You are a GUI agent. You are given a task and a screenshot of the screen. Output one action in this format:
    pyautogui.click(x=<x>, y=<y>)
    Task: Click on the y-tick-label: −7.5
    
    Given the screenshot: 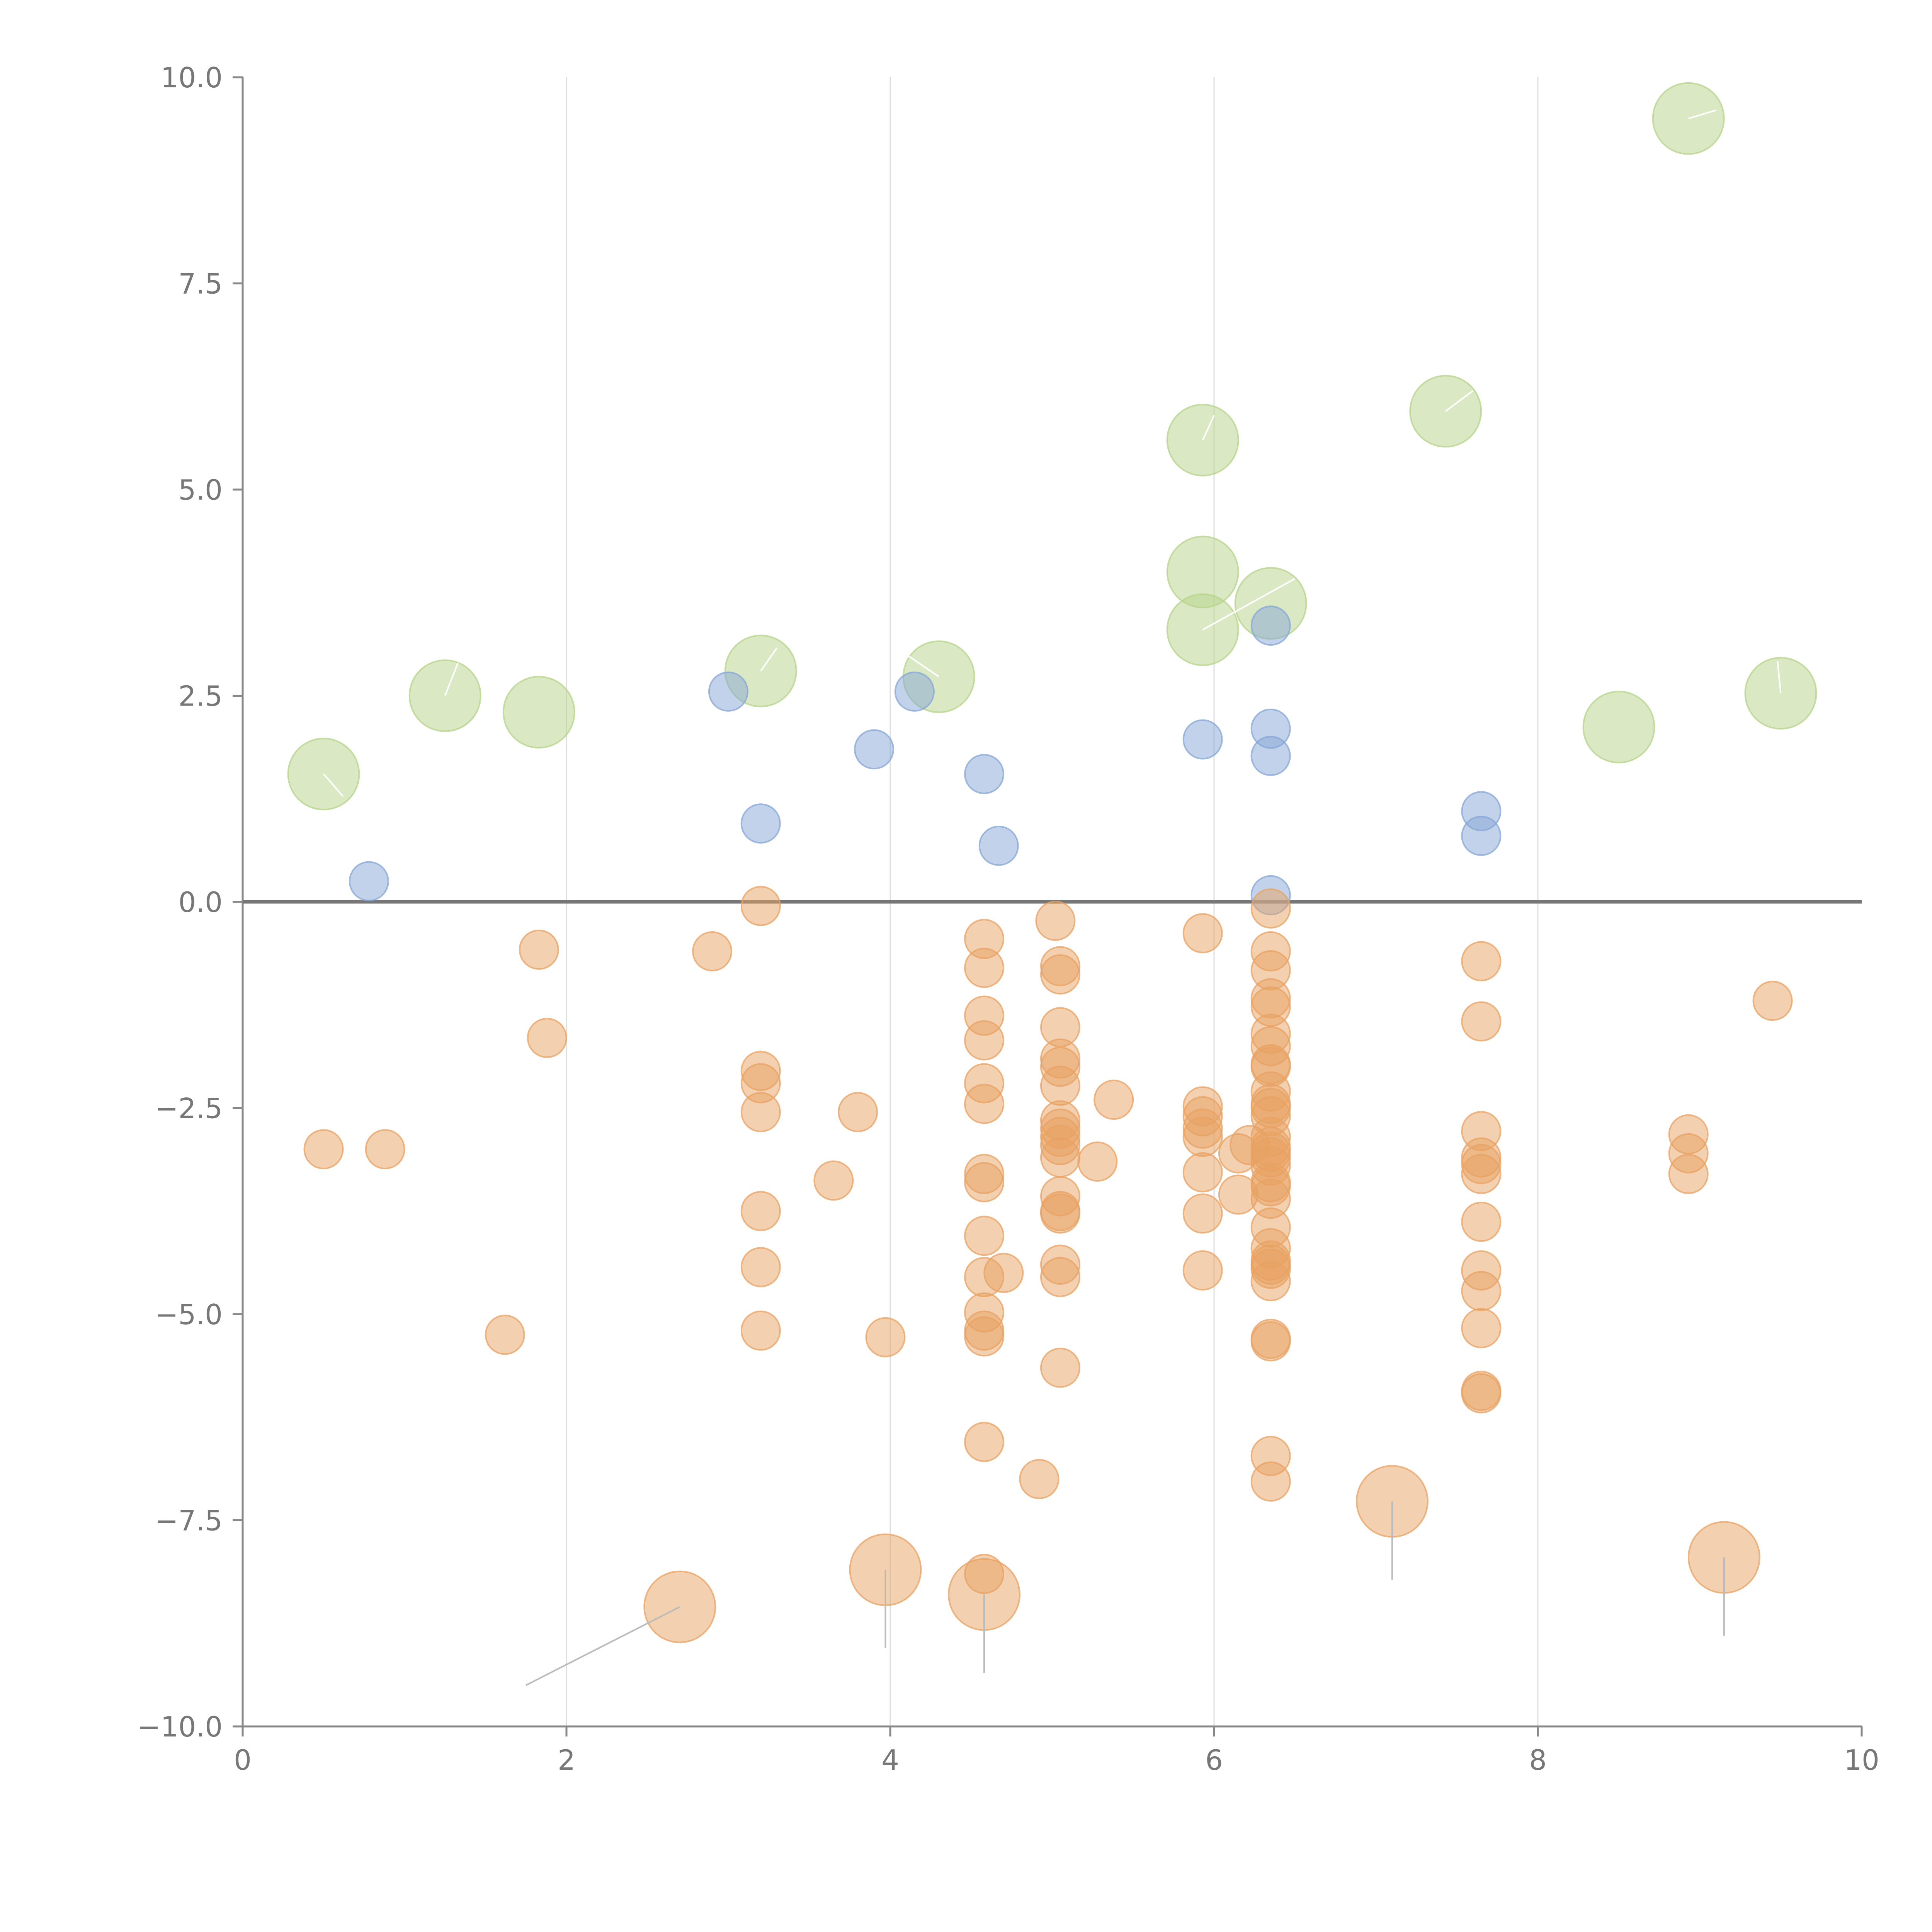 What is the action you would take?
    pyautogui.click(x=189, y=1521)
    